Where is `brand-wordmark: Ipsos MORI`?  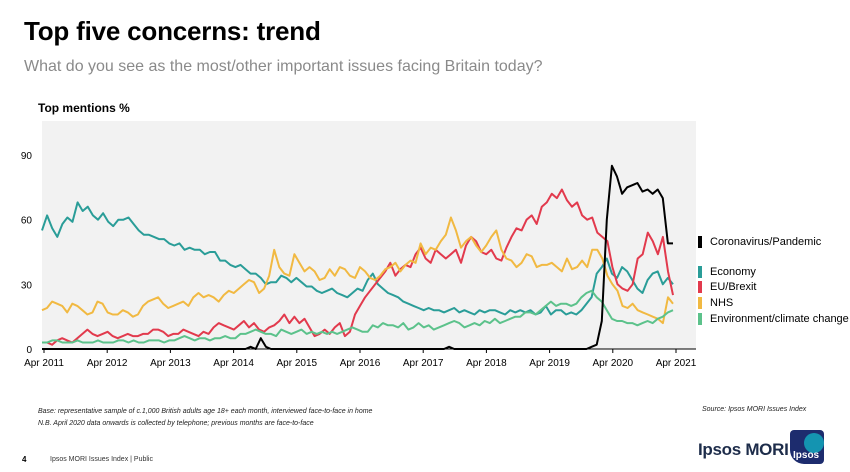 brand-wordmark: Ipsos MORI is located at coordinates (743, 449).